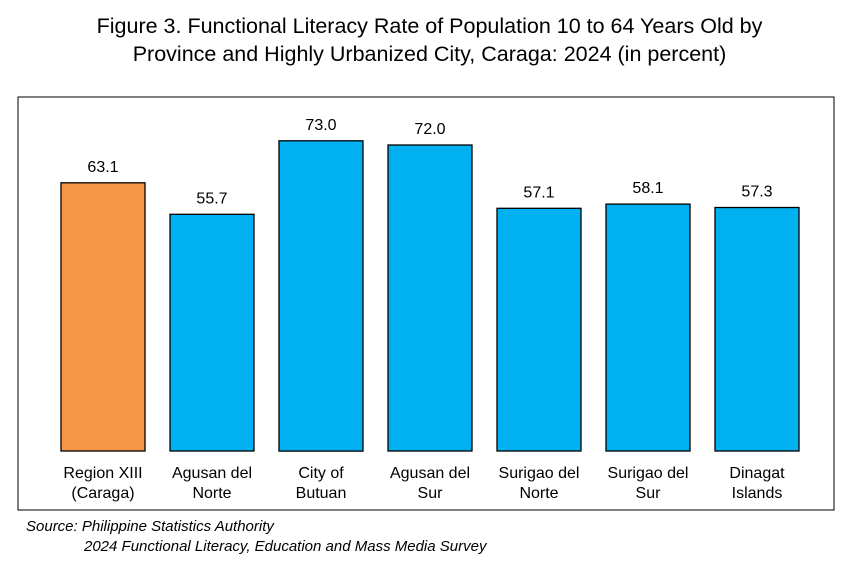 This screenshot has height=573, width=859. What do you see at coordinates (648, 473) in the screenshot?
I see `category-label-5-line-0: Surigao del` at bounding box center [648, 473].